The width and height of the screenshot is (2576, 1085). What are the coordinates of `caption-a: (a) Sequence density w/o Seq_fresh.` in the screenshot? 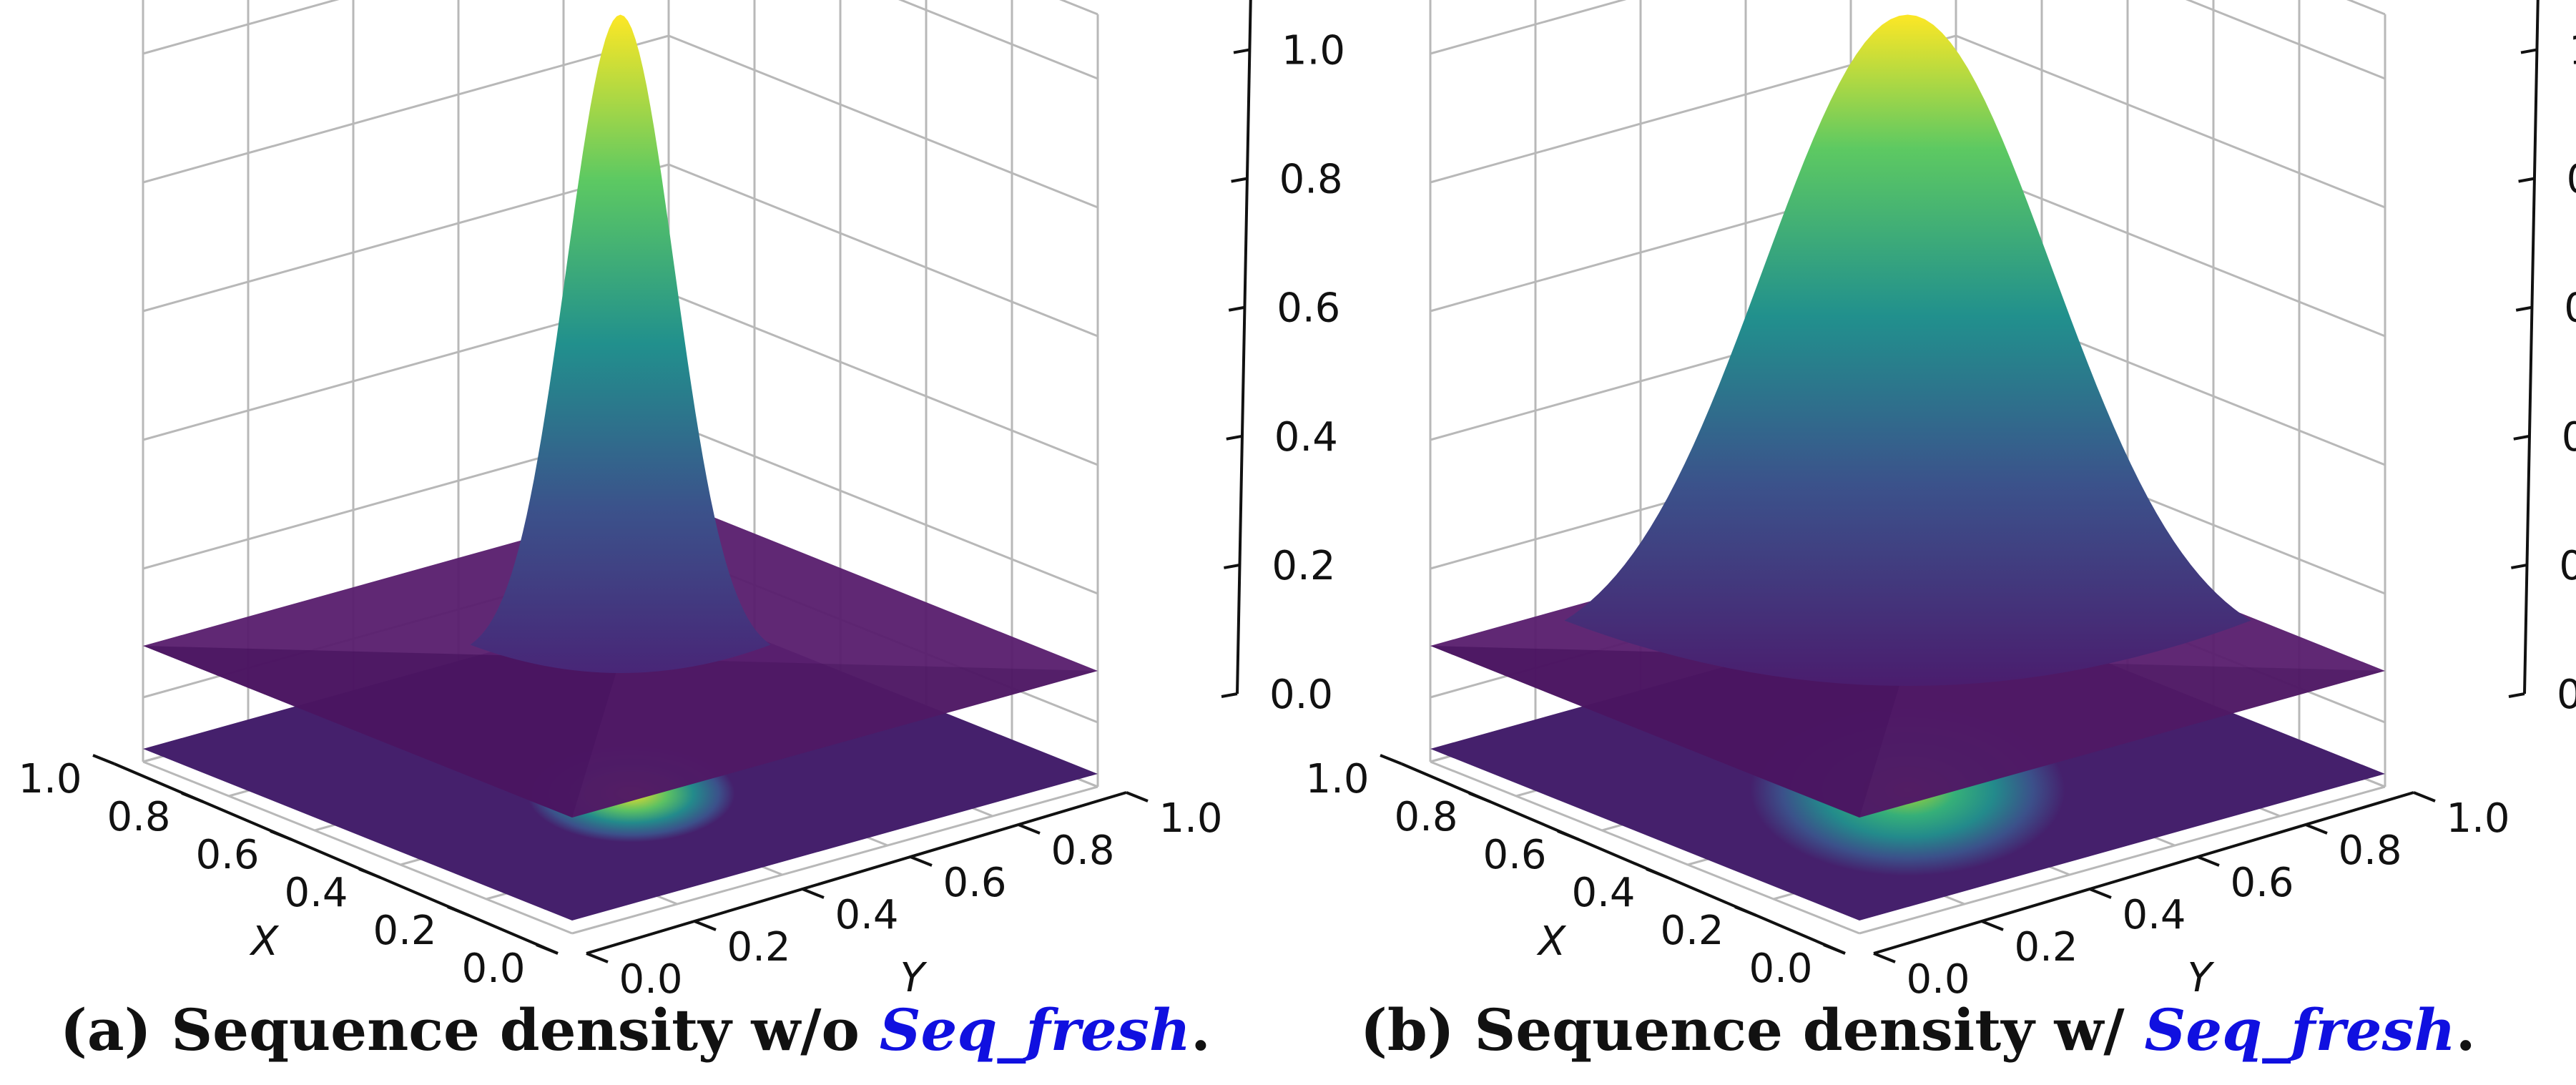 It's located at (636, 1030).